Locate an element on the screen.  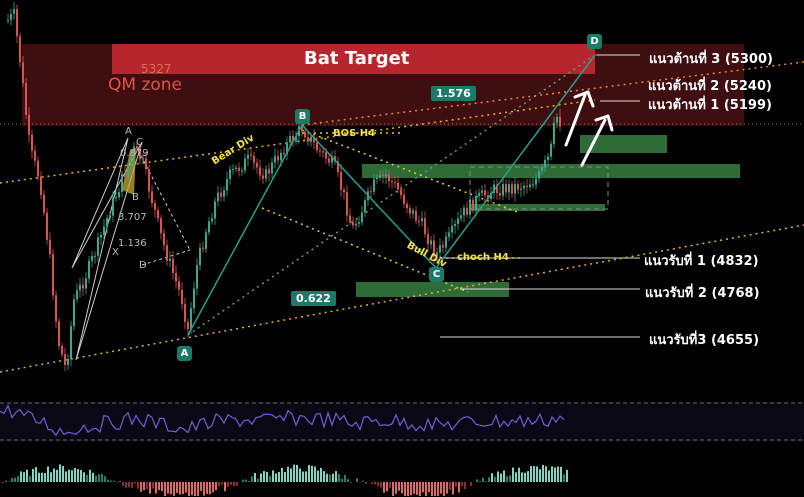
harmonic-label-x: X is located at coordinates (115, 252).